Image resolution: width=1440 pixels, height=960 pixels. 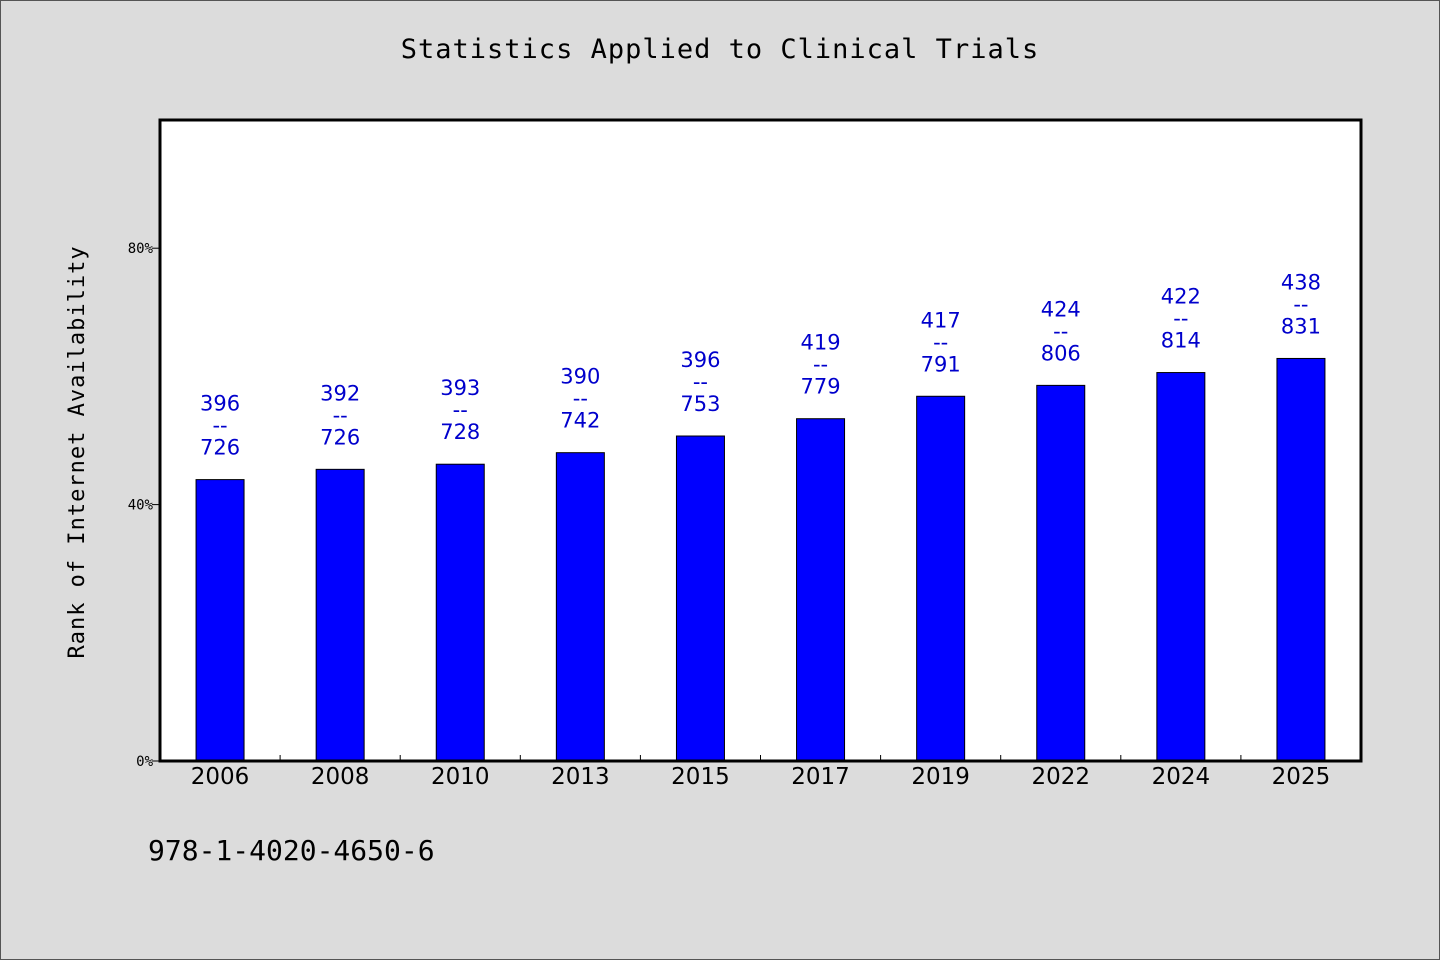 I want to click on data-label: 390, so click(x=580, y=377).